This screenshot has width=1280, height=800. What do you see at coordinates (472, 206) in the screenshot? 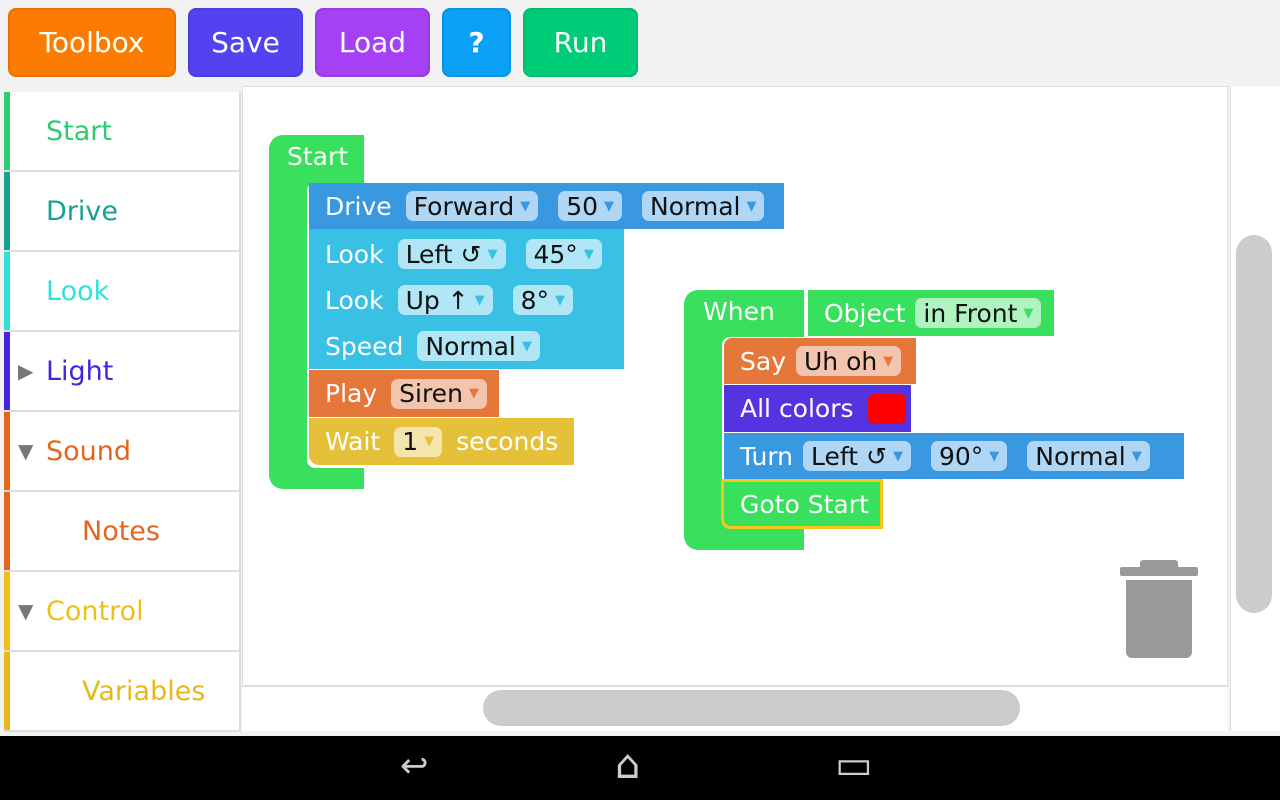
I see `direction-dropdown: Forward ▼` at bounding box center [472, 206].